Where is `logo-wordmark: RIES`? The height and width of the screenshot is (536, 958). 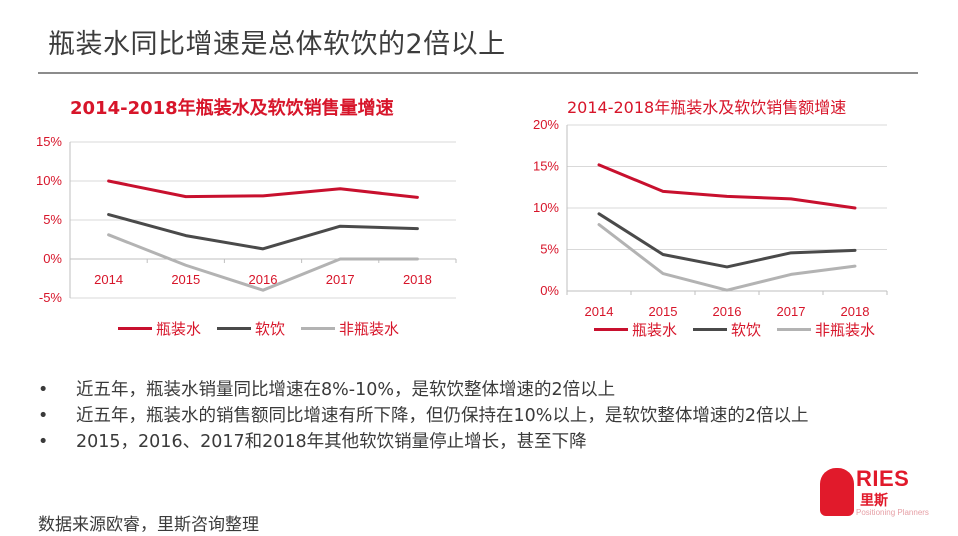 logo-wordmark: RIES is located at coordinates (883, 478).